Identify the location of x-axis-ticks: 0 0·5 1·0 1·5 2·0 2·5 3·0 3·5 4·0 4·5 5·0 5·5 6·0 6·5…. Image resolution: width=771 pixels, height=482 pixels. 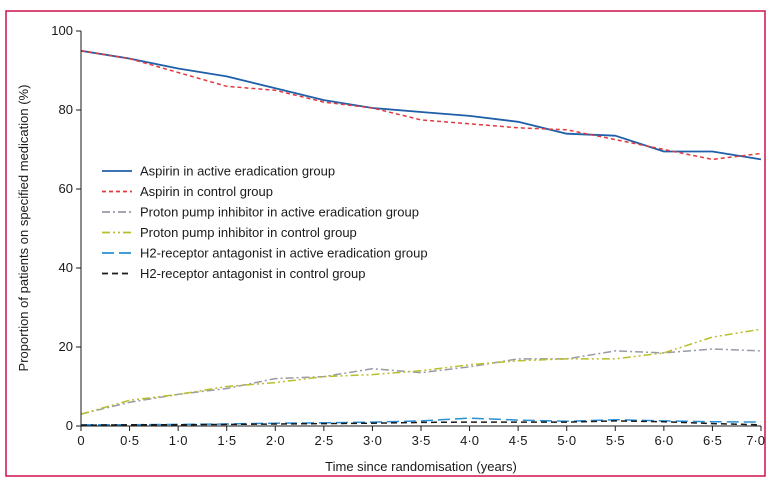
(421, 437).